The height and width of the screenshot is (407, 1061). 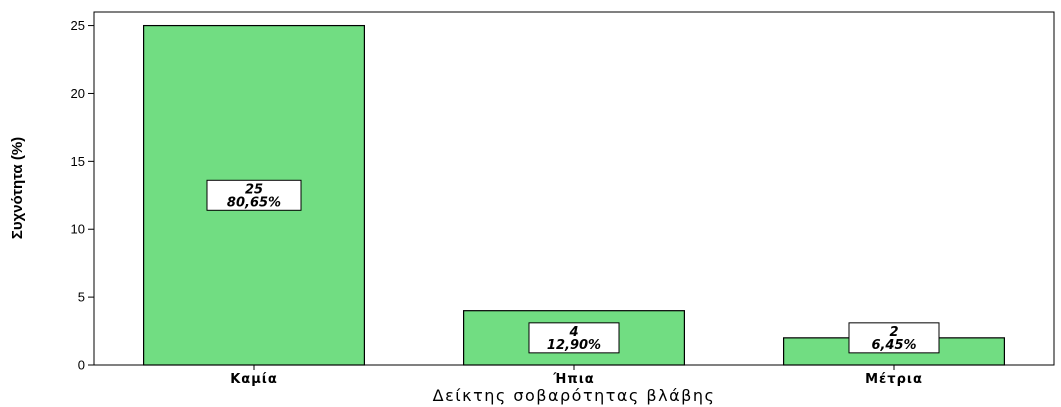 What do you see at coordinates (574, 395) in the screenshot?
I see `x-axis-title: Δείκτης σοβαρότητας βλάβης` at bounding box center [574, 395].